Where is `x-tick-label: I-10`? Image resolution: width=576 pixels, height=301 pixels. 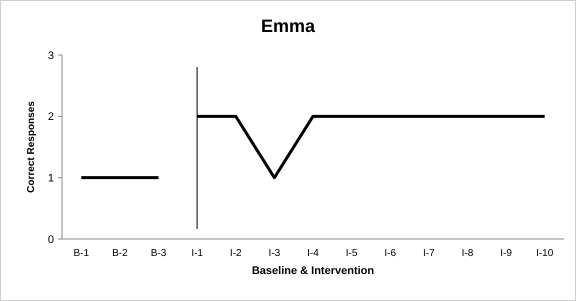
x-tick-label: I-10 is located at coordinates (545, 253).